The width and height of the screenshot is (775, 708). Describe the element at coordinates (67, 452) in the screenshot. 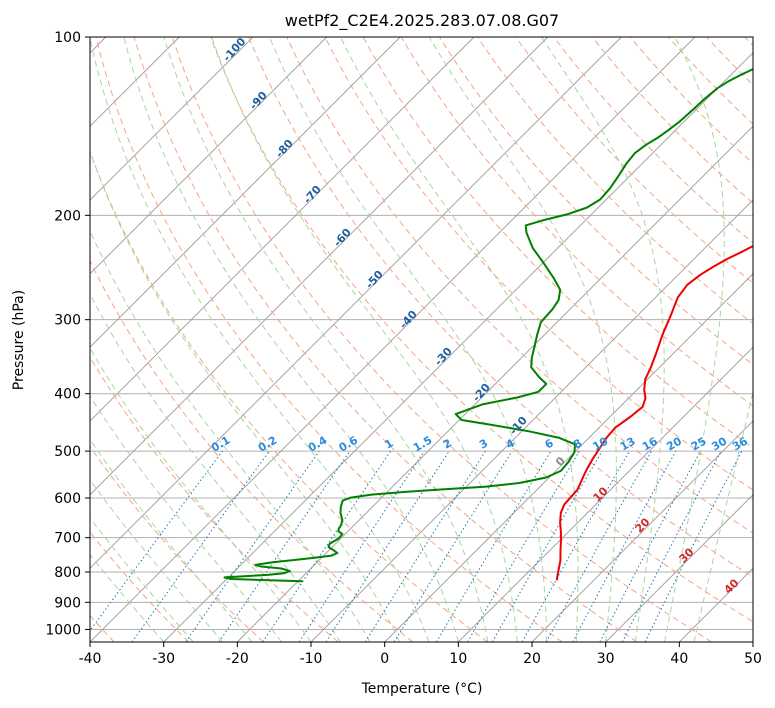

I see `y-tick-label: 500` at that location.